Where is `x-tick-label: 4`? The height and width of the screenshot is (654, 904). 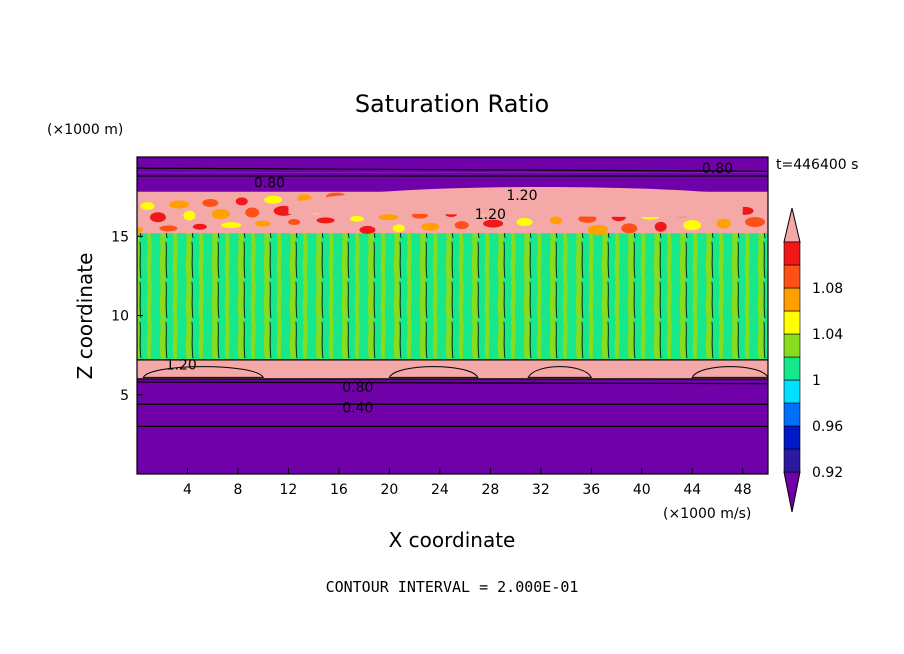
x-tick-label: 4 is located at coordinates (187, 490).